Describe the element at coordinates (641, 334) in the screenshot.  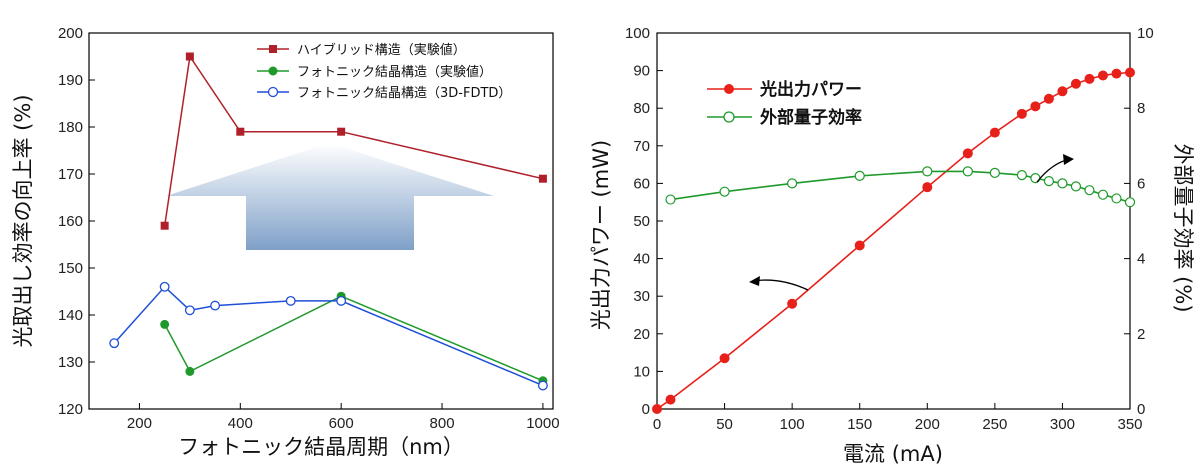
I see `y-tick-label: 20` at that location.